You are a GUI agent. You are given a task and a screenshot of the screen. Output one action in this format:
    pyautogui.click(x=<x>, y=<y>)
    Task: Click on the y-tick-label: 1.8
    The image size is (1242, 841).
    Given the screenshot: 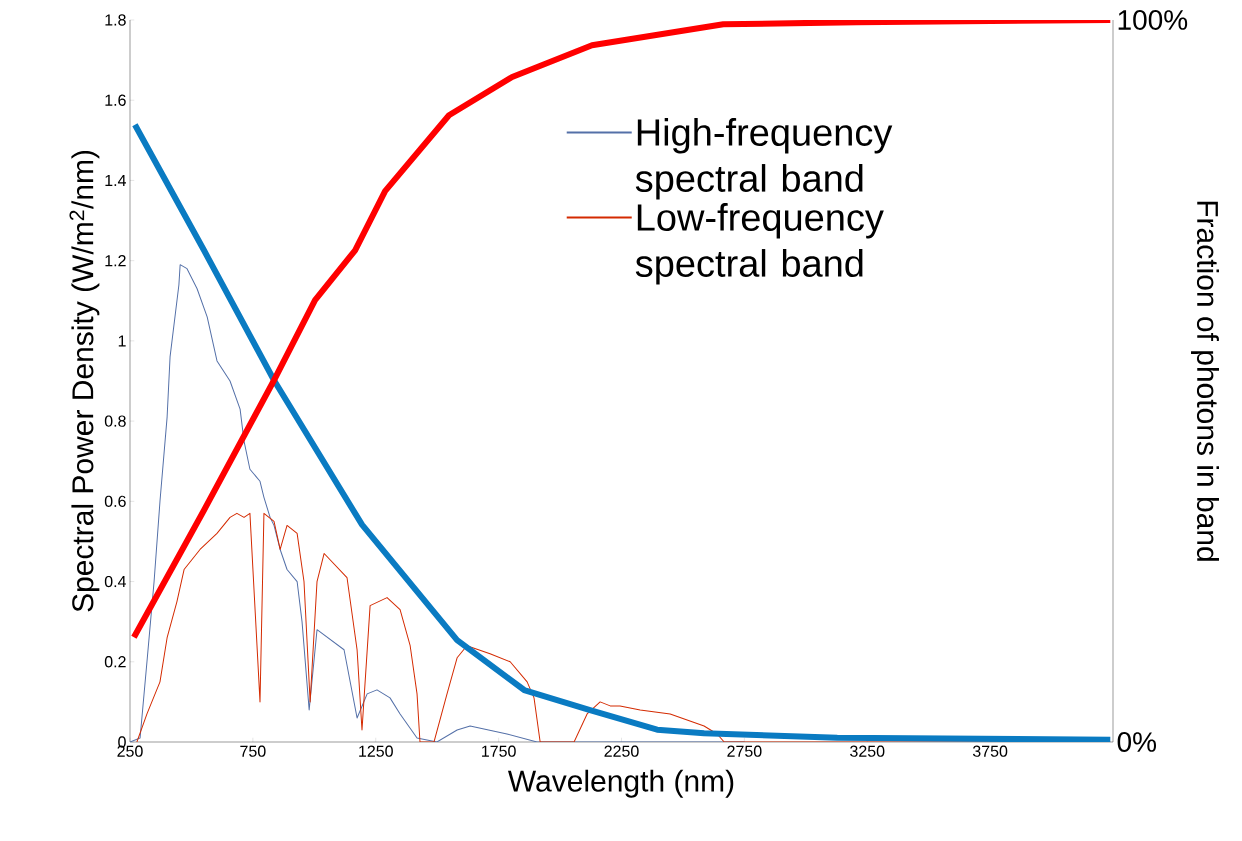 What is the action you would take?
    pyautogui.click(x=115, y=20)
    